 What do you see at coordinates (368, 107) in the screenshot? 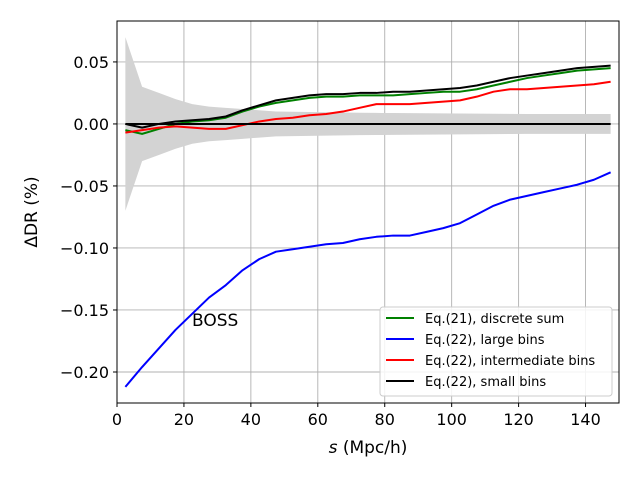
I see `series-line-eq-22-intermediate-bins` at bounding box center [368, 107].